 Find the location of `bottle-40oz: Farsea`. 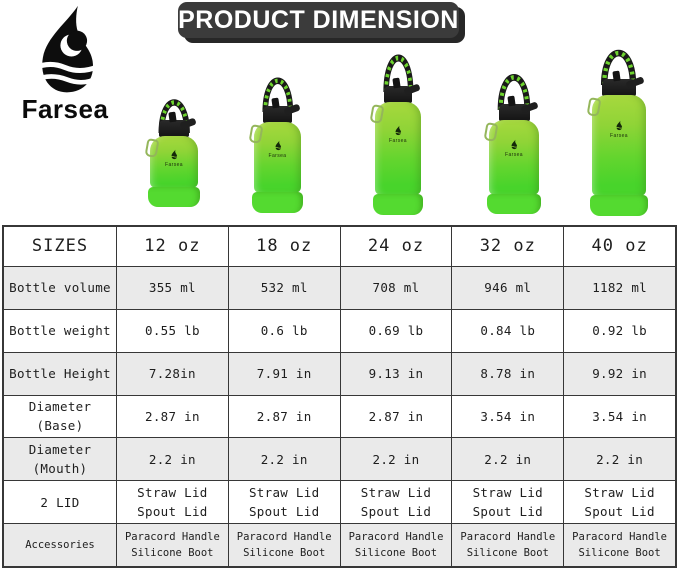

bottle-40oz: Farsea is located at coordinates (617, 127).